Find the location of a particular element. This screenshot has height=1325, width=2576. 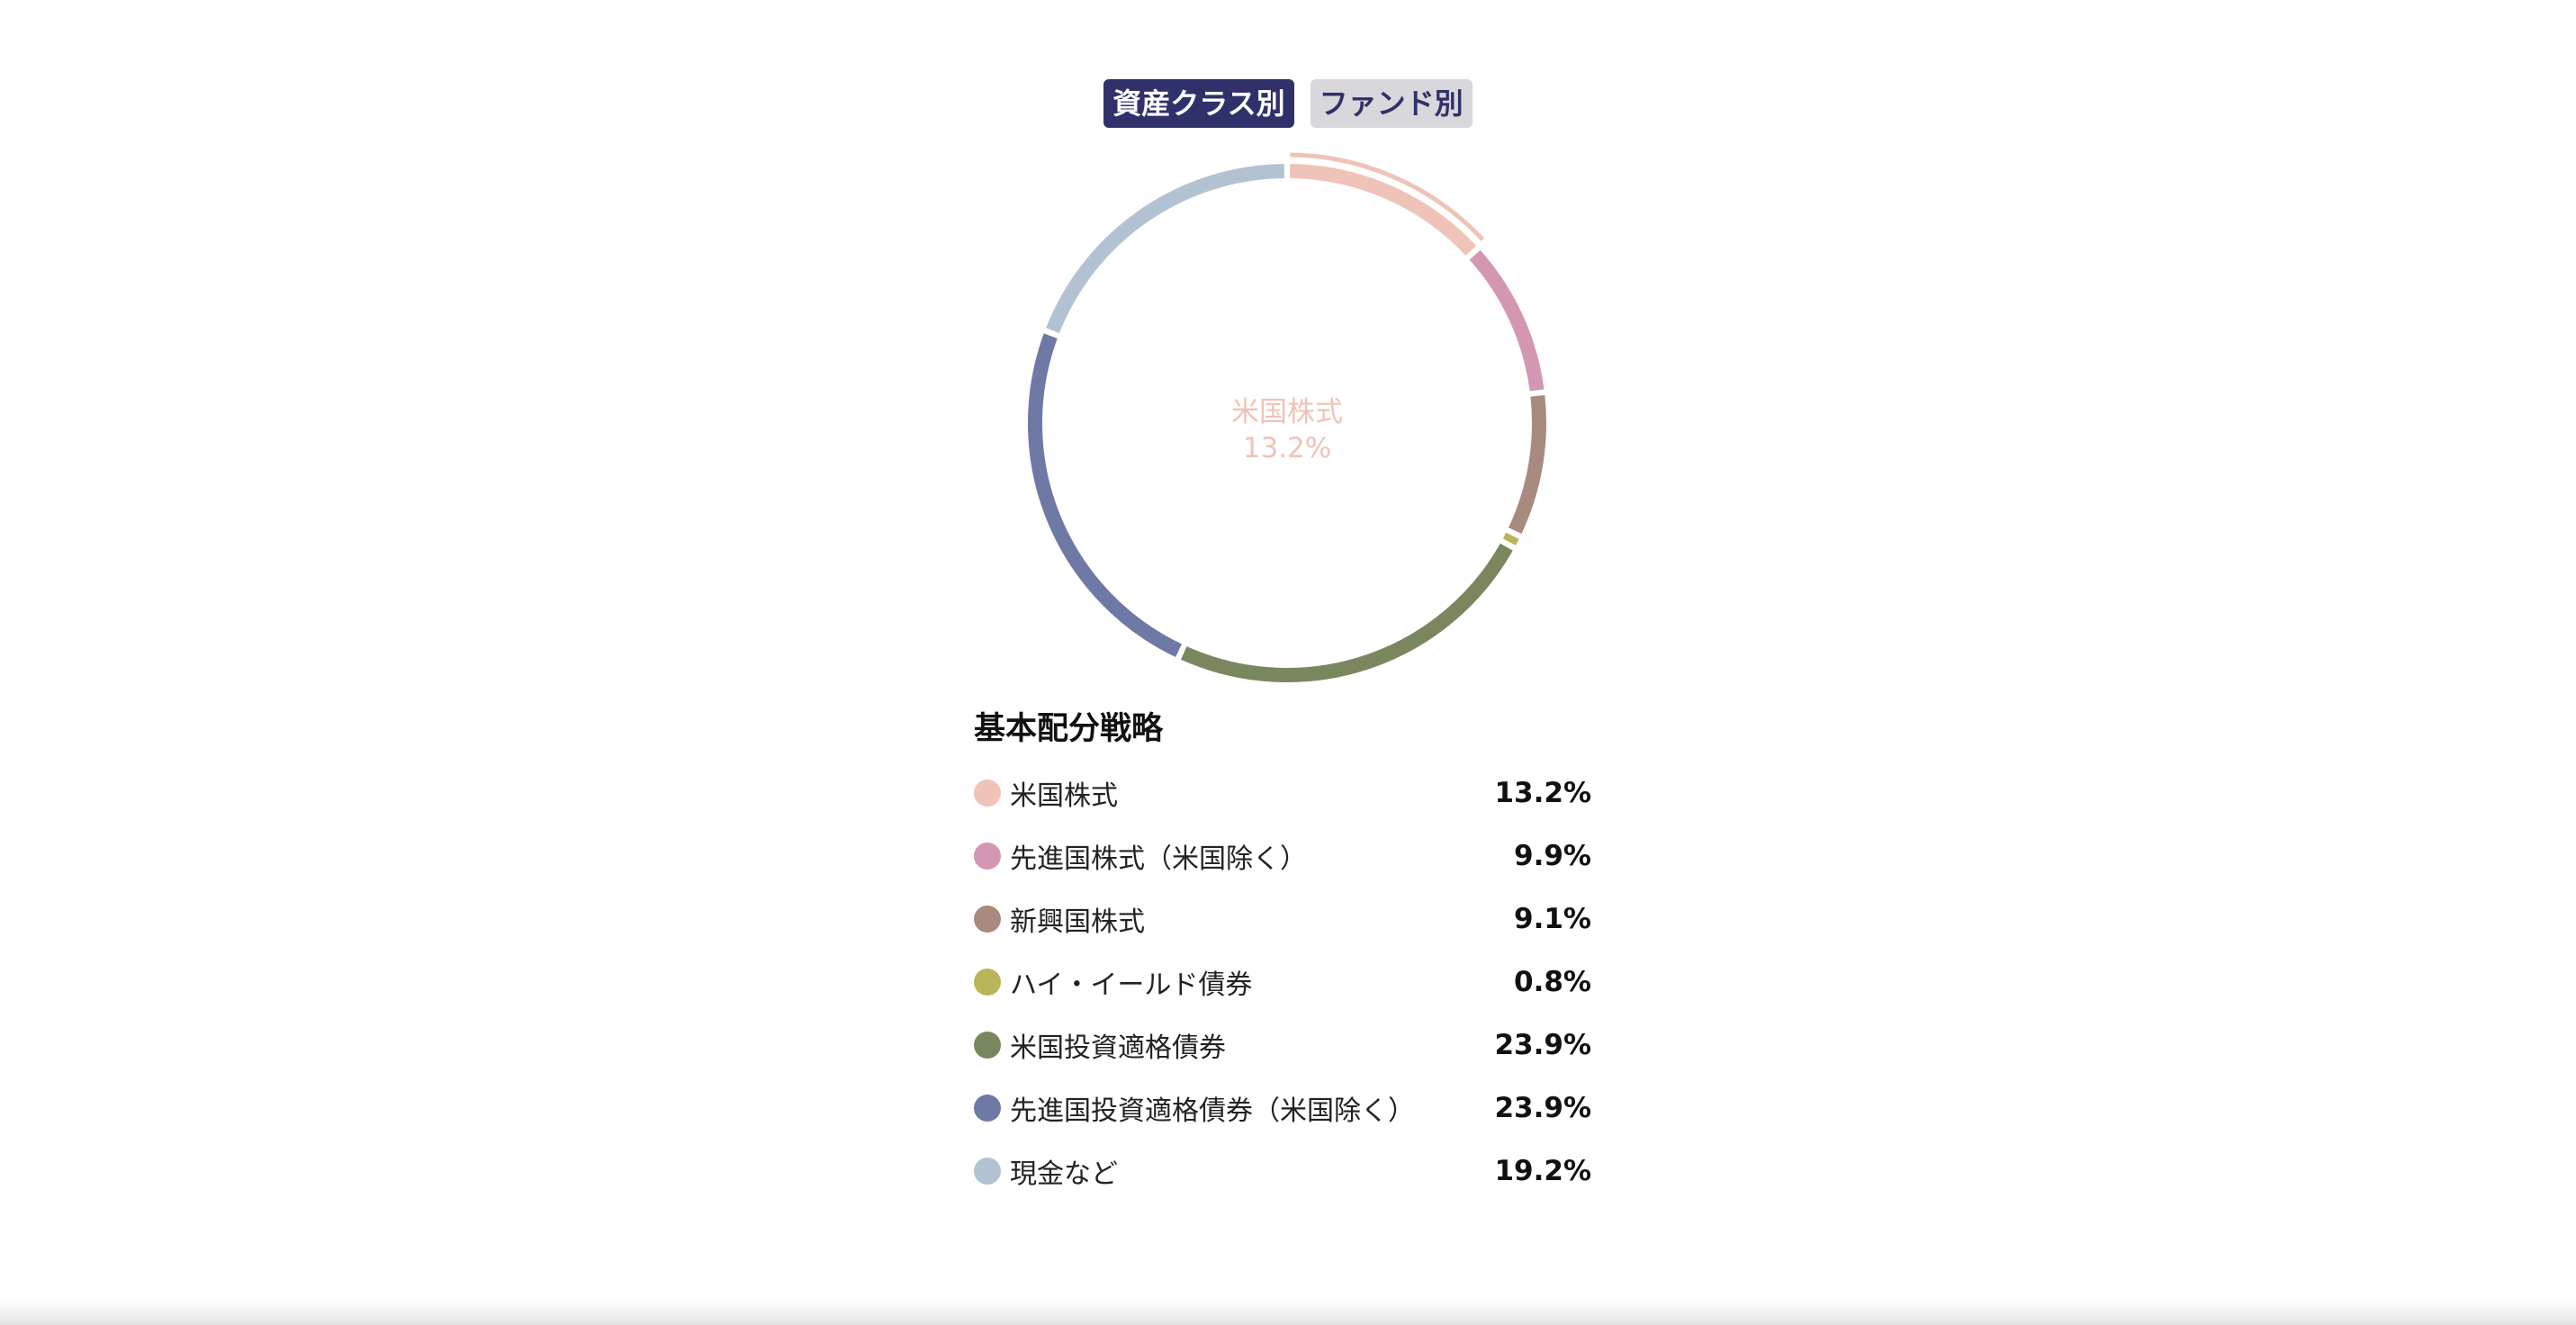

legend-label: ハイ・イールド債券 is located at coordinates (1131, 985).